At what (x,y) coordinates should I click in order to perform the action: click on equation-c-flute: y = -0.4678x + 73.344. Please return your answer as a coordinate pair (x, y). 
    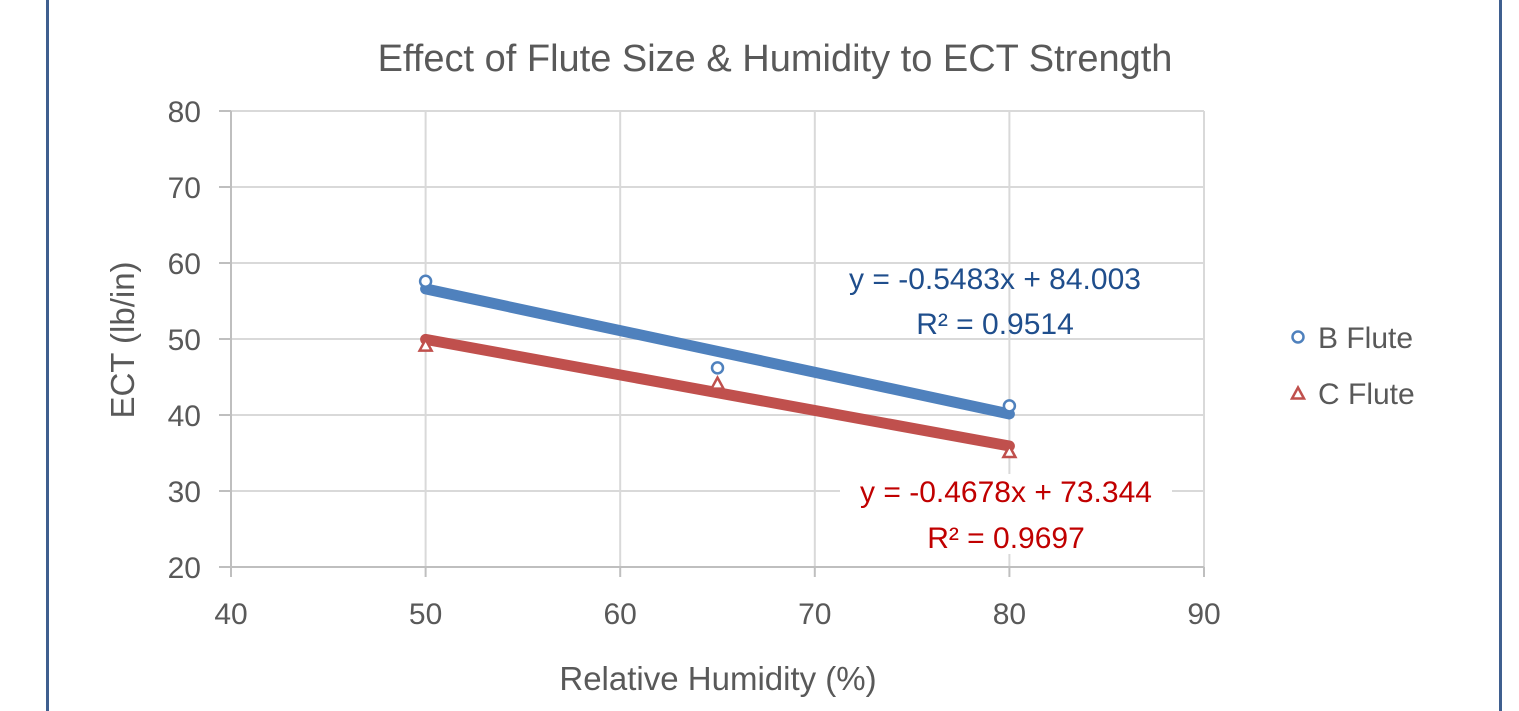
    Looking at the image, I should click on (1006, 492).